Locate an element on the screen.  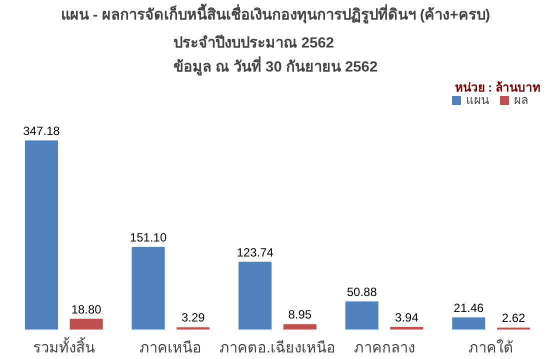
data-label: 3.94 is located at coordinates (407, 317).